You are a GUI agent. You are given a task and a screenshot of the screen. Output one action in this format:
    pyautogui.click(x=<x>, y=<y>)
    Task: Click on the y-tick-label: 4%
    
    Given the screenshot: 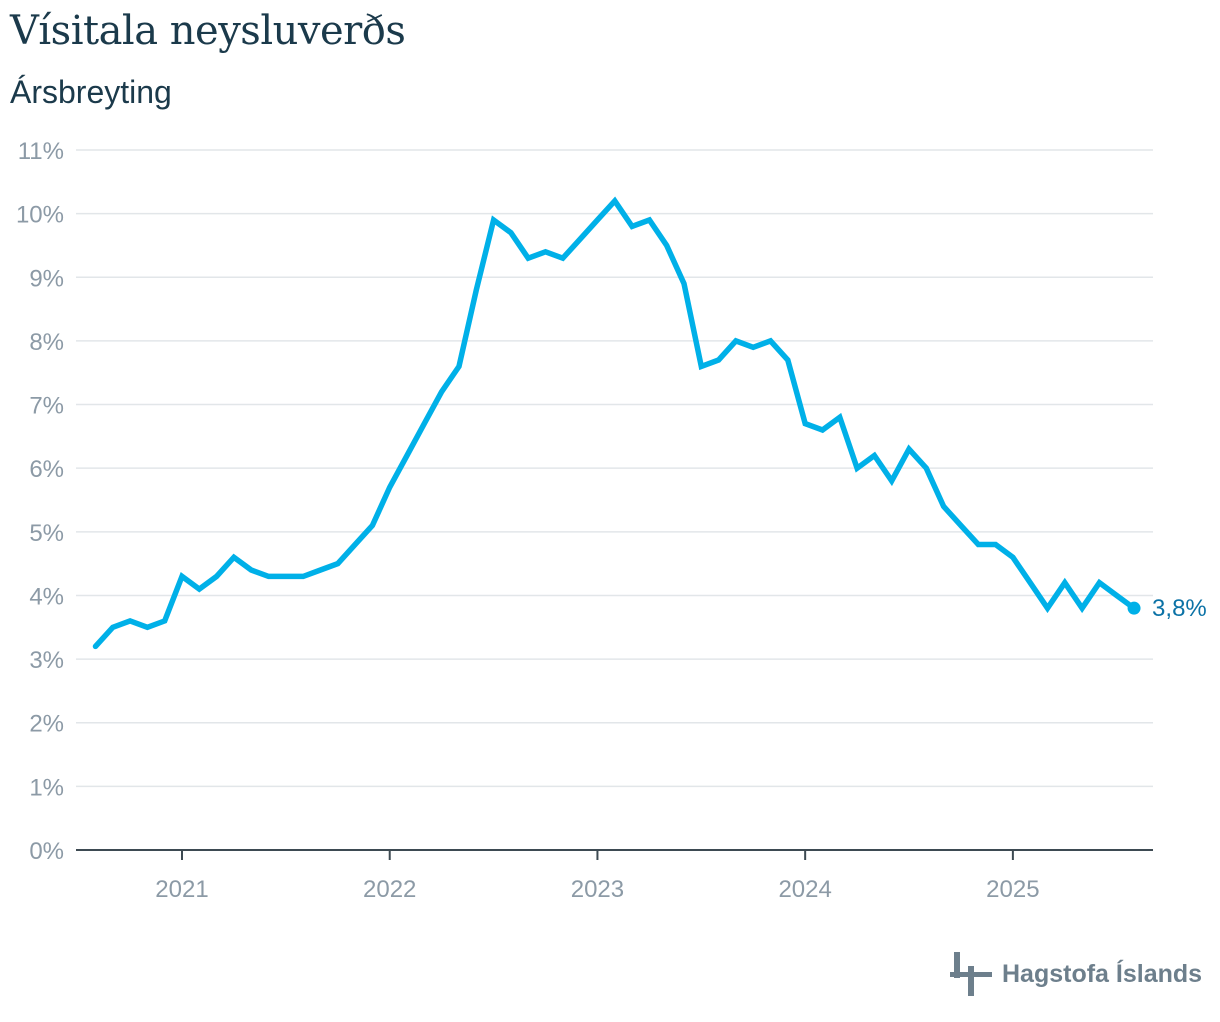 What is the action you would take?
    pyautogui.click(x=46, y=596)
    